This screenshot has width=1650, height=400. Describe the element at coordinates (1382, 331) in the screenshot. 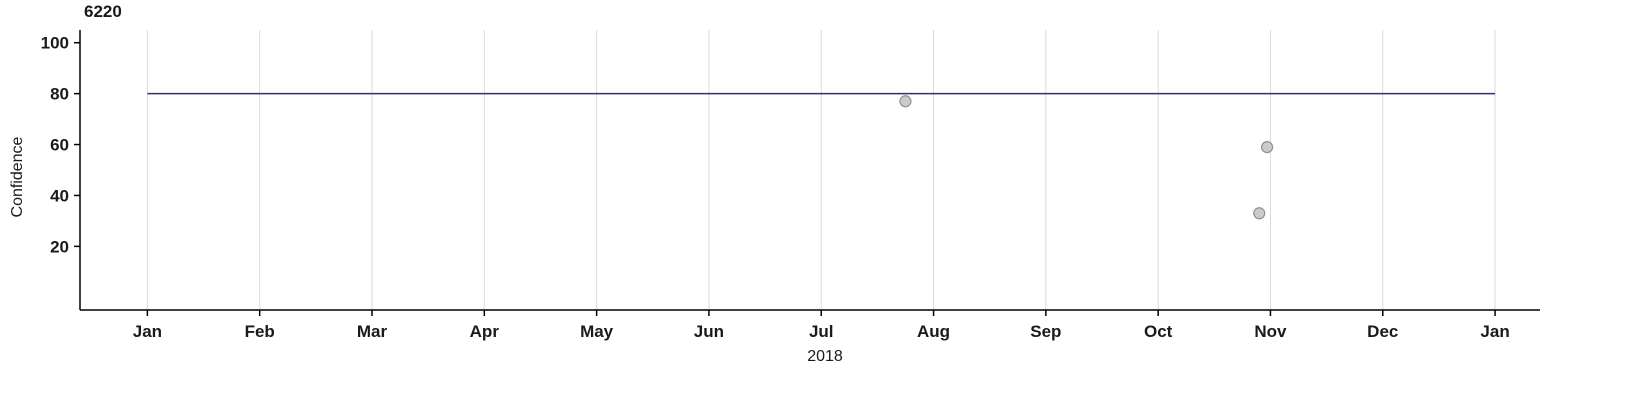

I see `x-tick-label: Dec` at that location.